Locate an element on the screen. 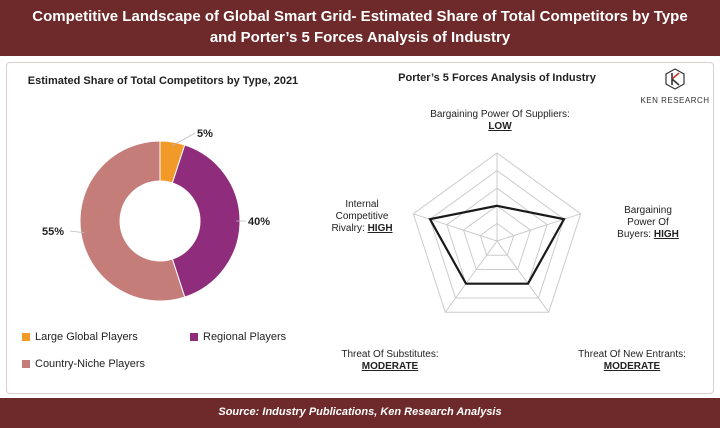 The height and width of the screenshot is (428, 720). radar-axis-level-substitutes: MODERATE is located at coordinates (390, 366).